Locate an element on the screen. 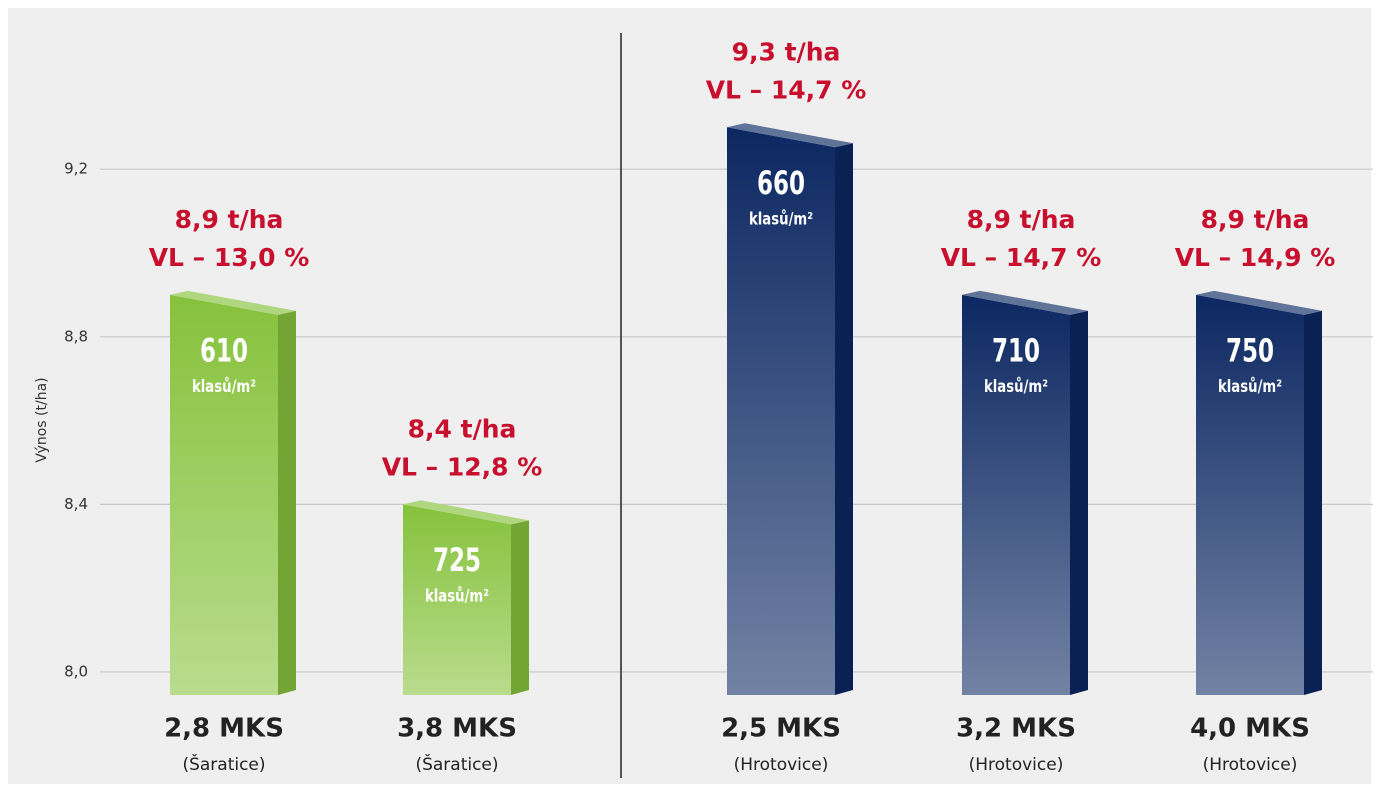 This screenshot has height=796, width=1379. ear-count: 610 is located at coordinates (224, 351).